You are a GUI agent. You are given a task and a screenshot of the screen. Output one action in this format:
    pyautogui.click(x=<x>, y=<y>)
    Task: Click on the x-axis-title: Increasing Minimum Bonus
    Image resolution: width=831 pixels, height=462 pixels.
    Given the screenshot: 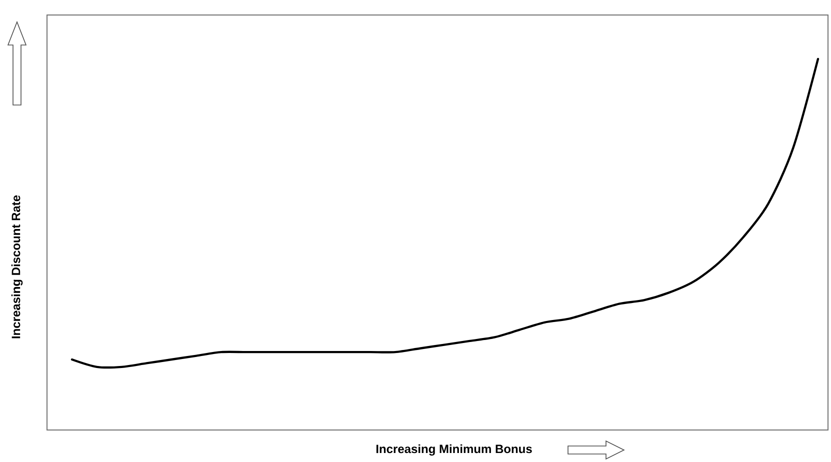 What is the action you would take?
    pyautogui.click(x=454, y=450)
    